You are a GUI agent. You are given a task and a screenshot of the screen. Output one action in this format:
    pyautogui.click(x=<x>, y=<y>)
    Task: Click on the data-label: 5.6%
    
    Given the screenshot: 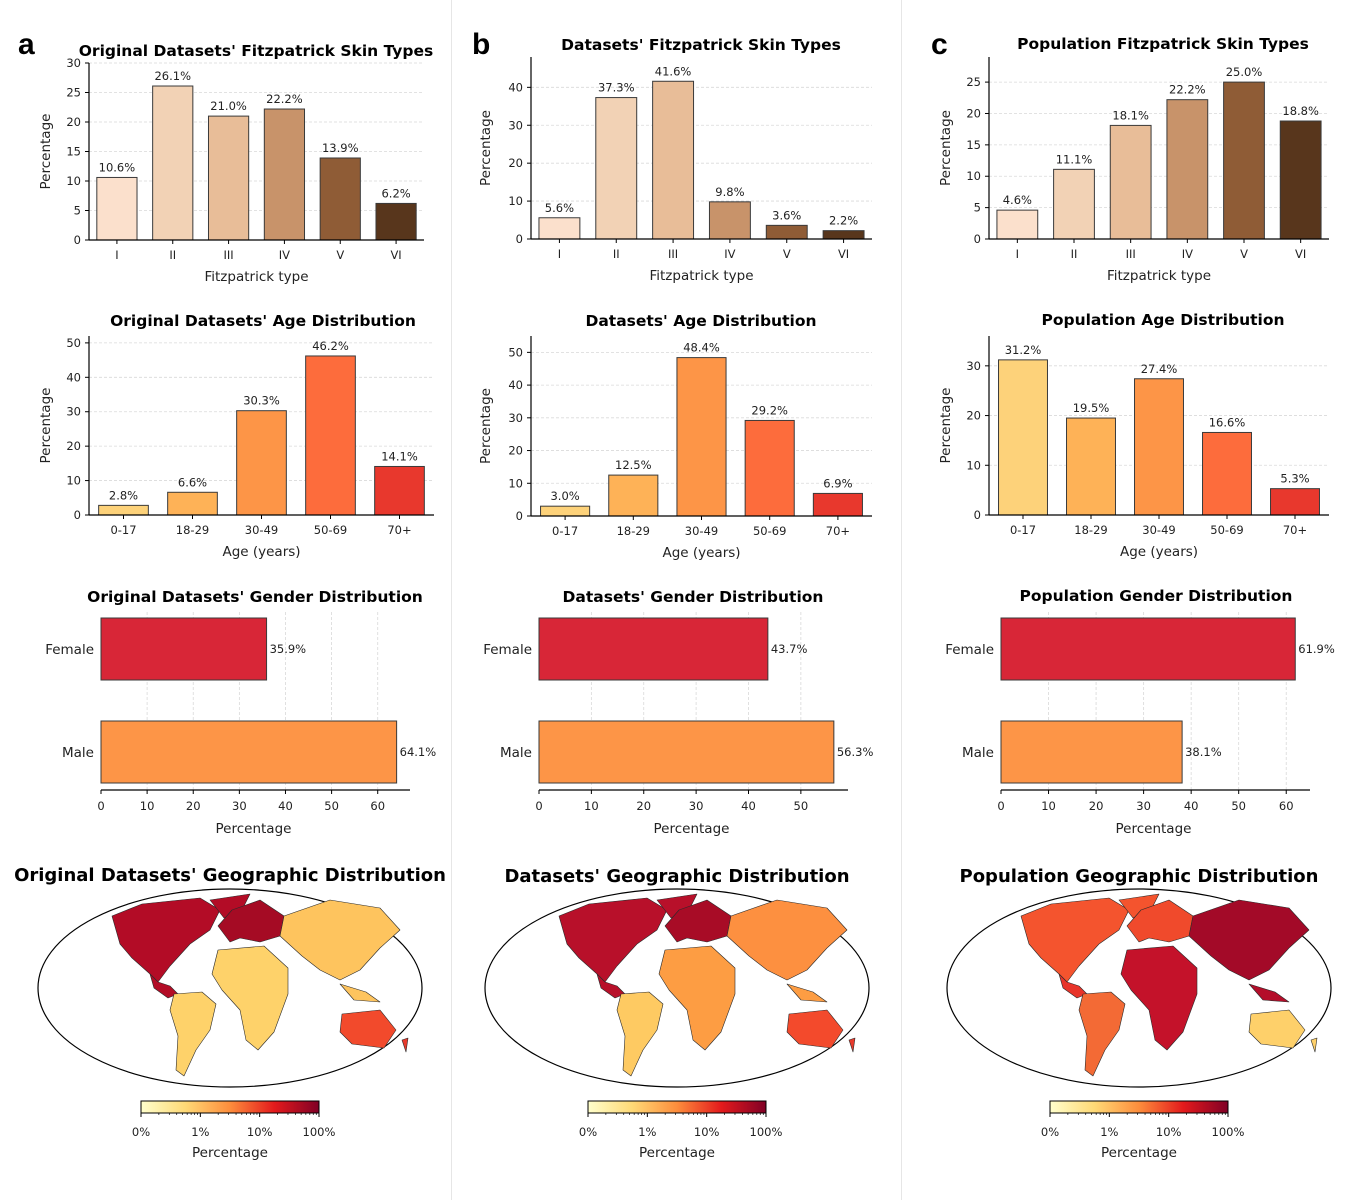 What is the action you would take?
    pyautogui.click(x=559, y=208)
    